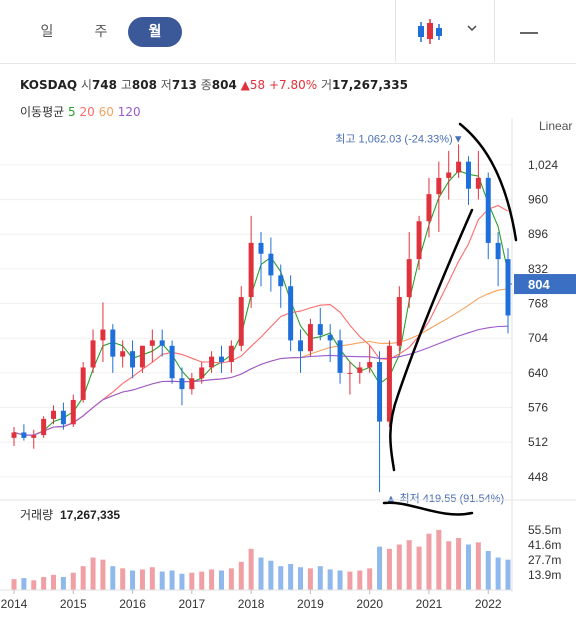 This screenshot has width=576, height=620. Describe the element at coordinates (129, 112) in the screenshot. I see `ma-120-label: 120` at that location.